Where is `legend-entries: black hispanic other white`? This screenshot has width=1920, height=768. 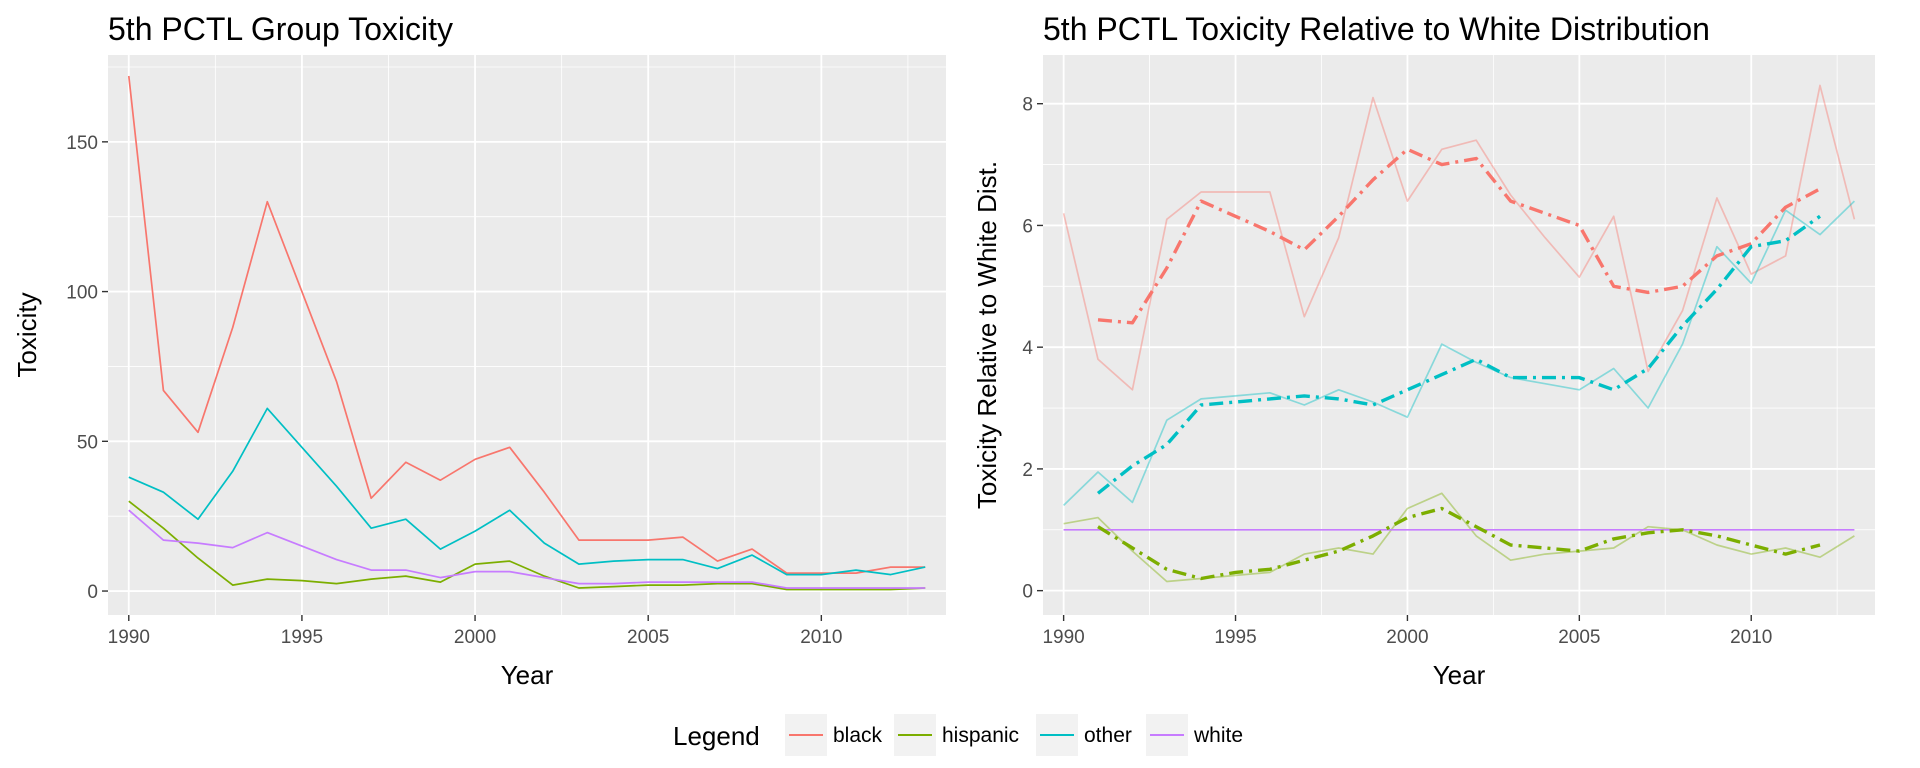 legend-entries: black hispanic other white is located at coordinates (1014, 735).